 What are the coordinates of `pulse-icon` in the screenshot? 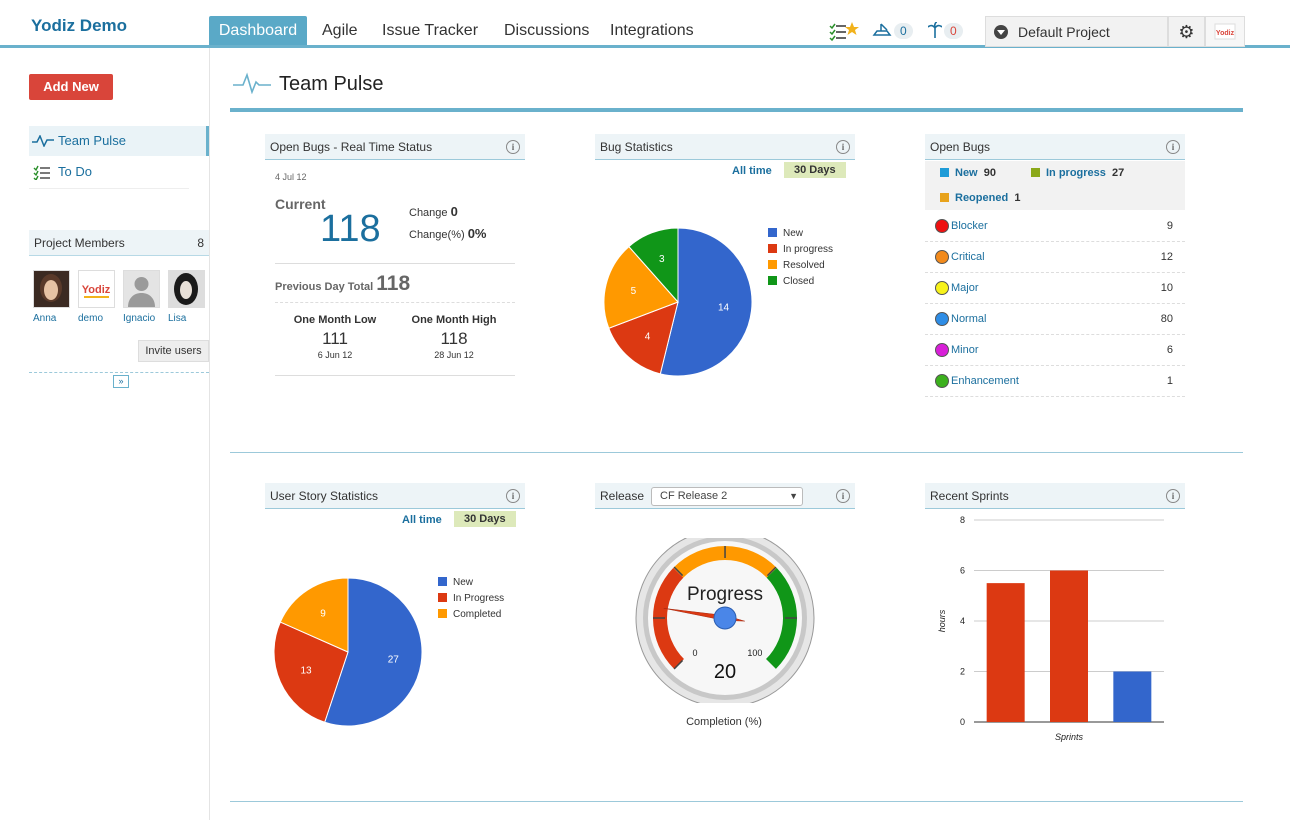 It's located at (252, 85).